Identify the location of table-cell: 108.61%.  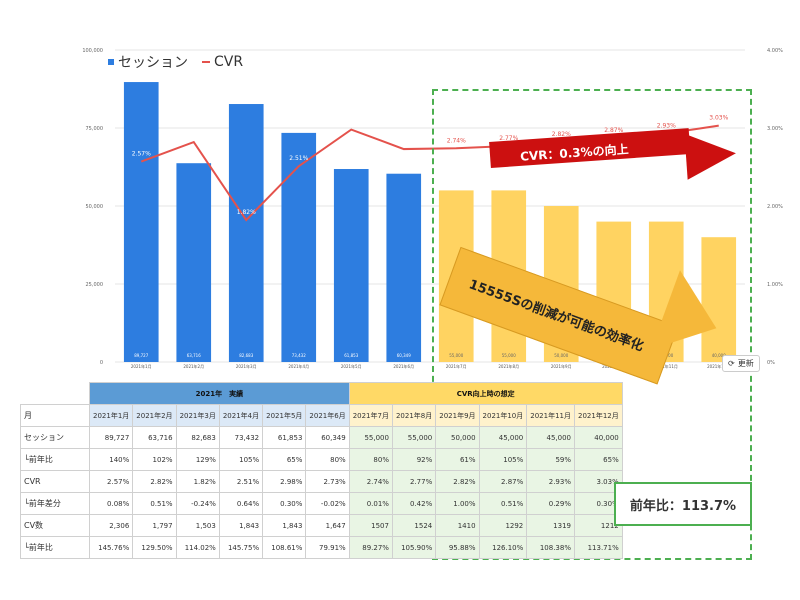
(284, 547).